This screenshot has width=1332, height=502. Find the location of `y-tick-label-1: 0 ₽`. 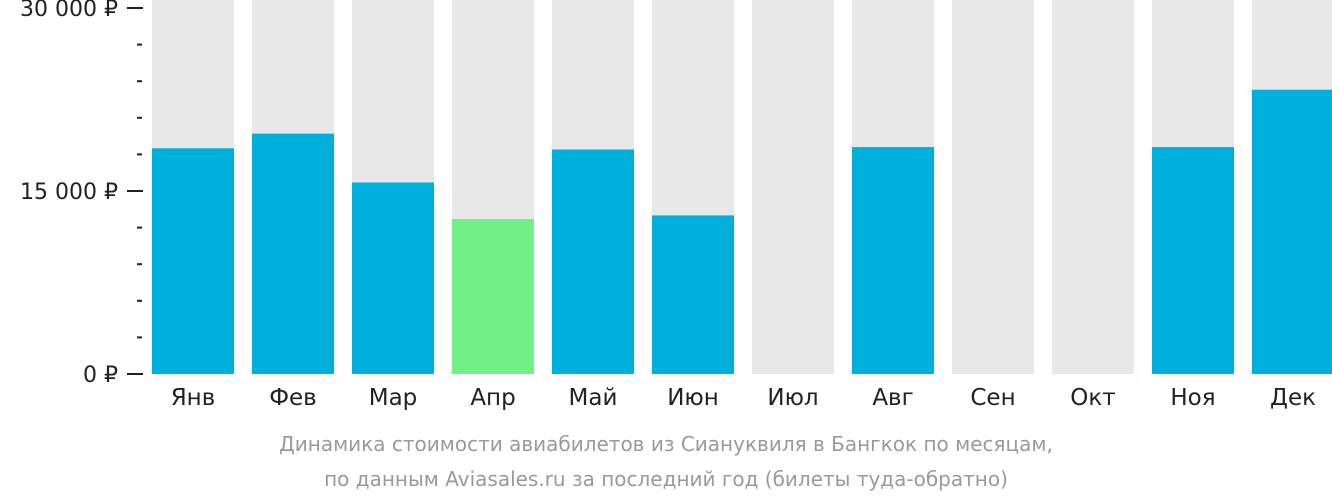

y-tick-label-1: 0 ₽ is located at coordinates (100, 375).